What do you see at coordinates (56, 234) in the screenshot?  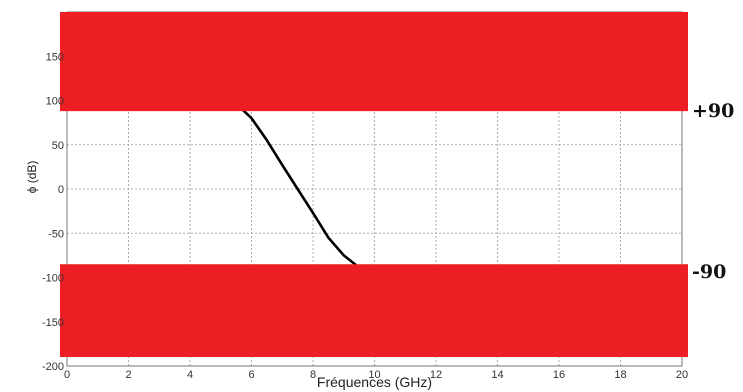 I see `y-tick-label-3: -50` at bounding box center [56, 234].